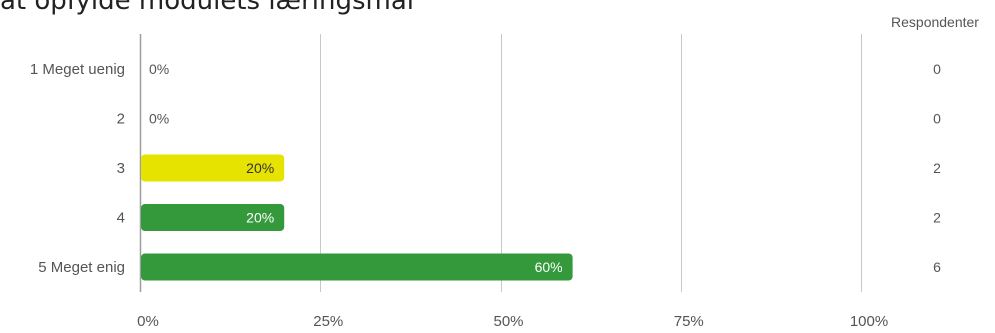  Describe the element at coordinates (328, 321) in the screenshot. I see `x-tick-label: 25%` at that location.